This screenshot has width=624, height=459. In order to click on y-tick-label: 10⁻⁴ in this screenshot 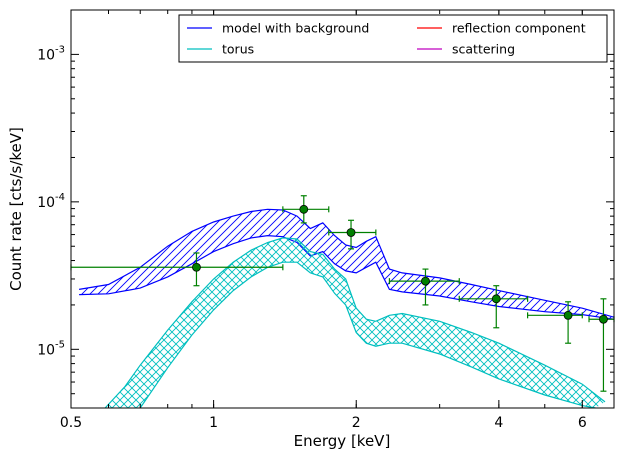, I will do `click(51, 201)`.